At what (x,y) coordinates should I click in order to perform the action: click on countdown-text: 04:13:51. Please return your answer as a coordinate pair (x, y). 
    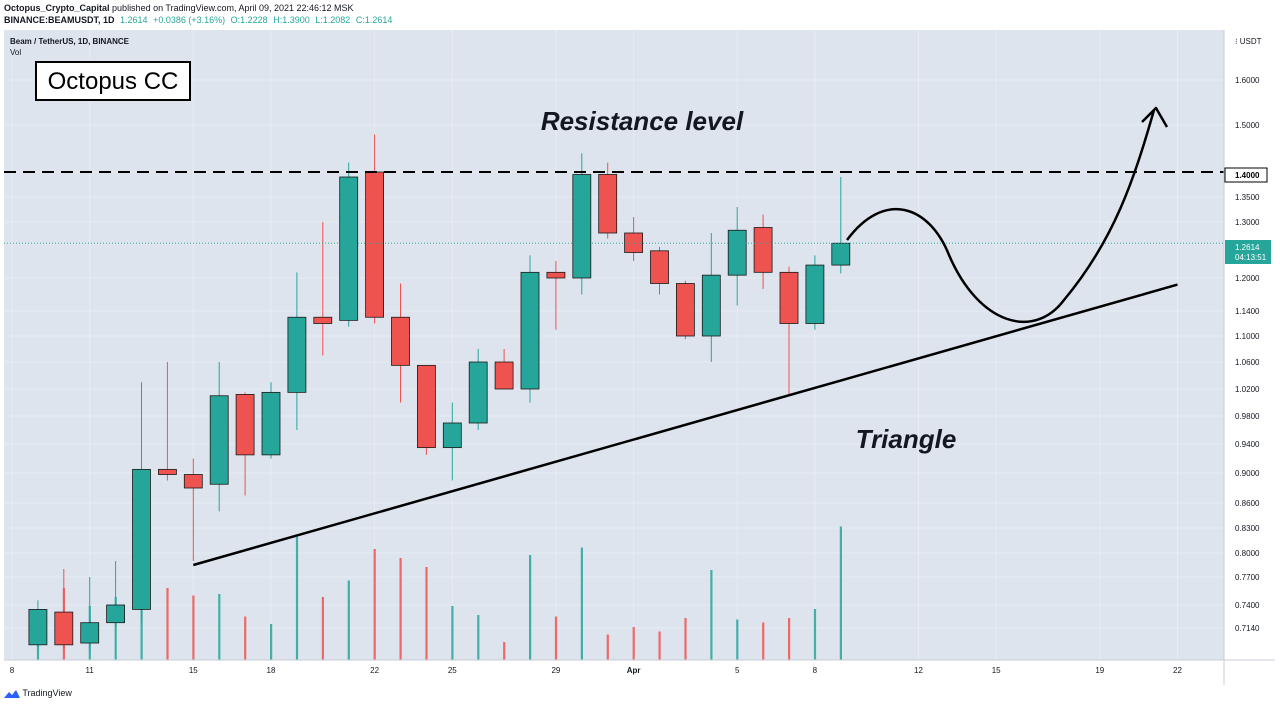
    Looking at the image, I should click on (1251, 257).